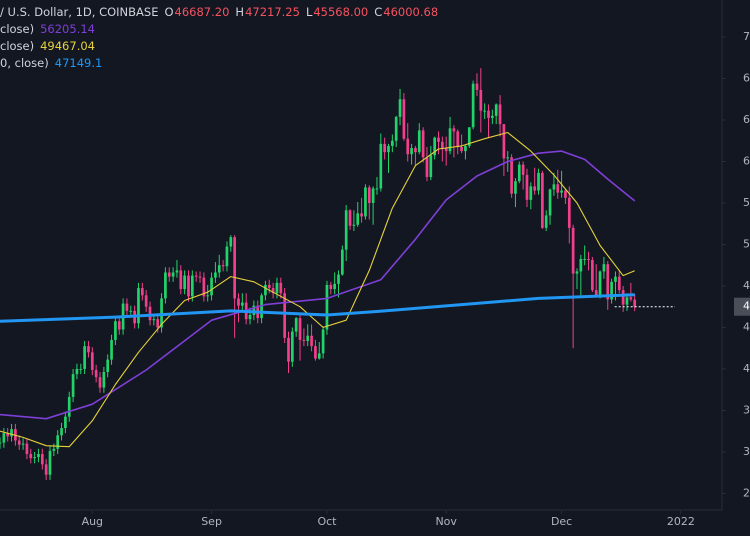 The image size is (750, 536). I want to click on legend-name: close), so click(17, 29).